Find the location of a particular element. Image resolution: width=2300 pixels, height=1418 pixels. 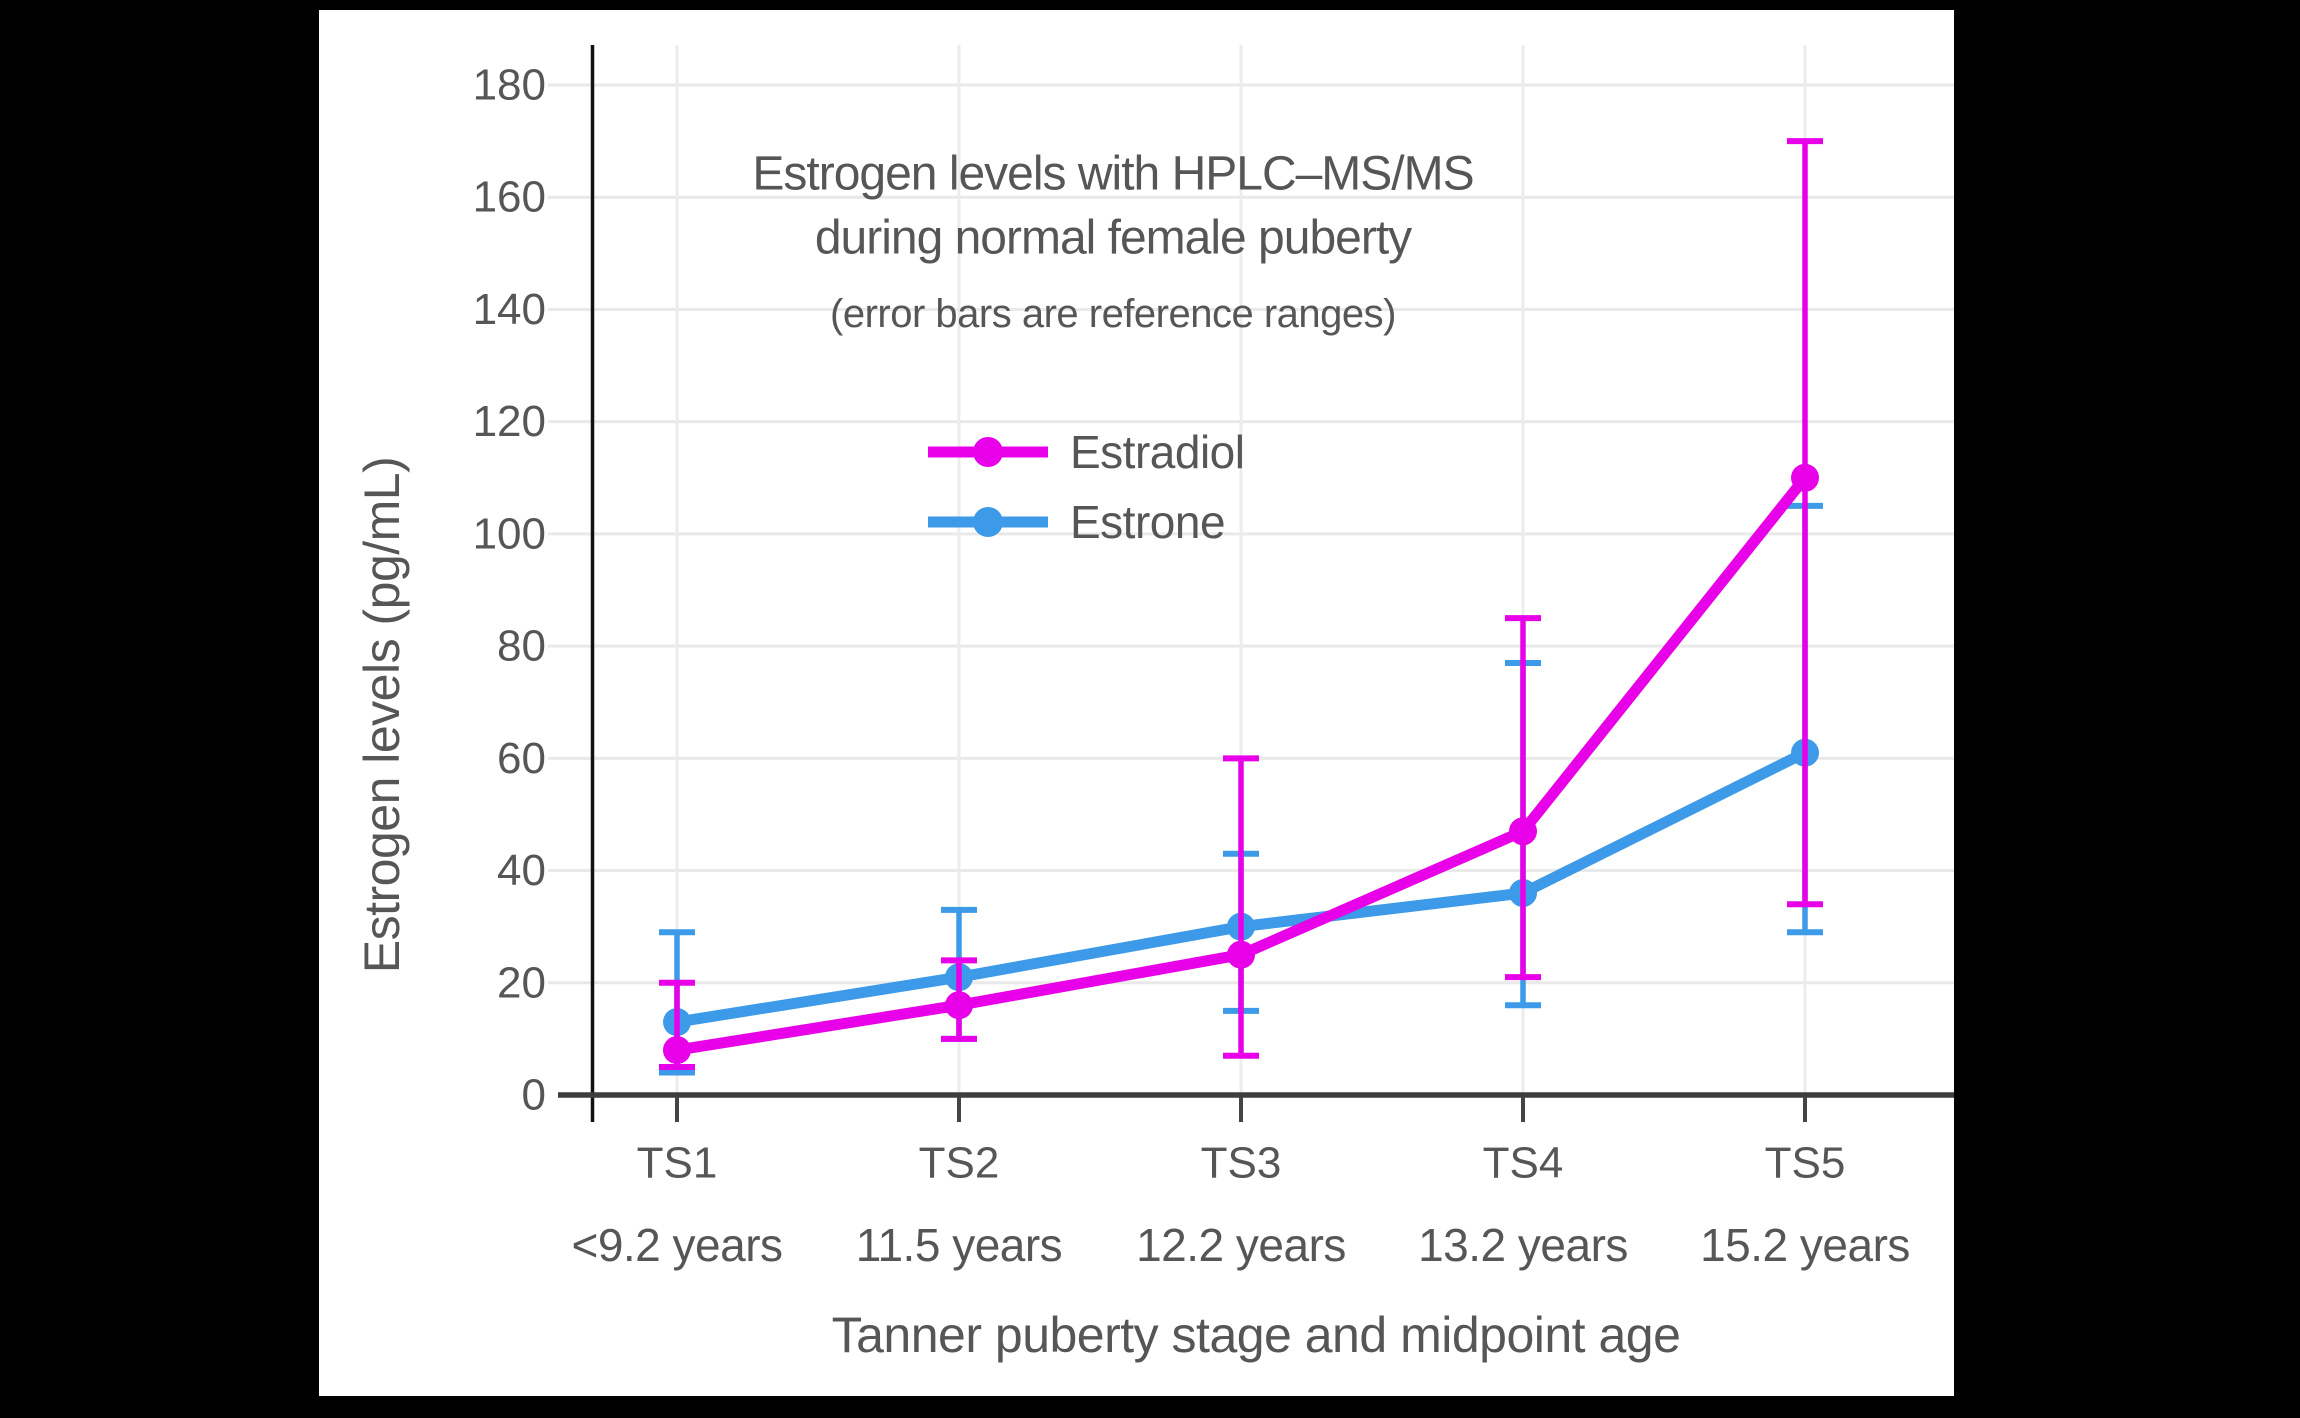

x-age-label-TS2: 11.5 years is located at coordinates (959, 1245).